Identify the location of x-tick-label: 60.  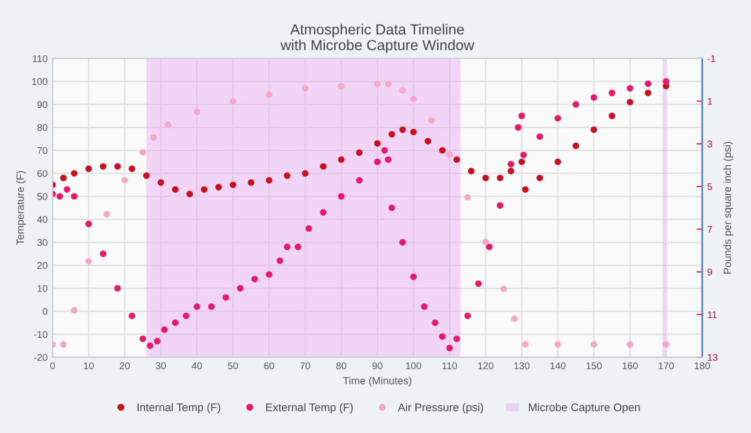
(269, 366).